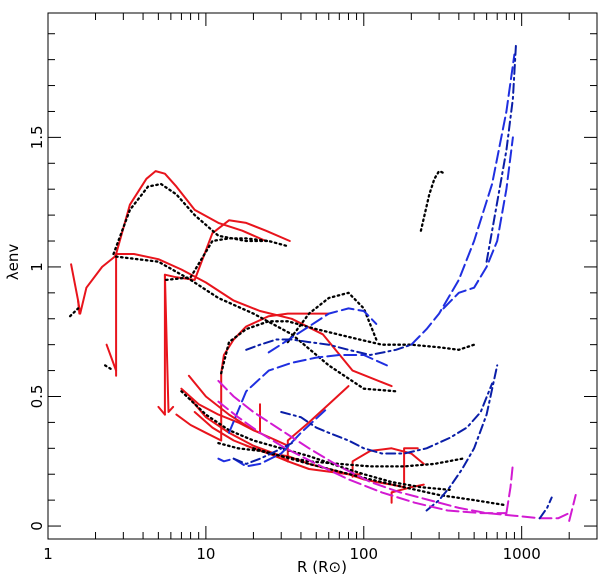 This screenshot has width=598, height=586. Describe the element at coordinates (37, 137) in the screenshot. I see `y-tick-label: 1.5` at that location.